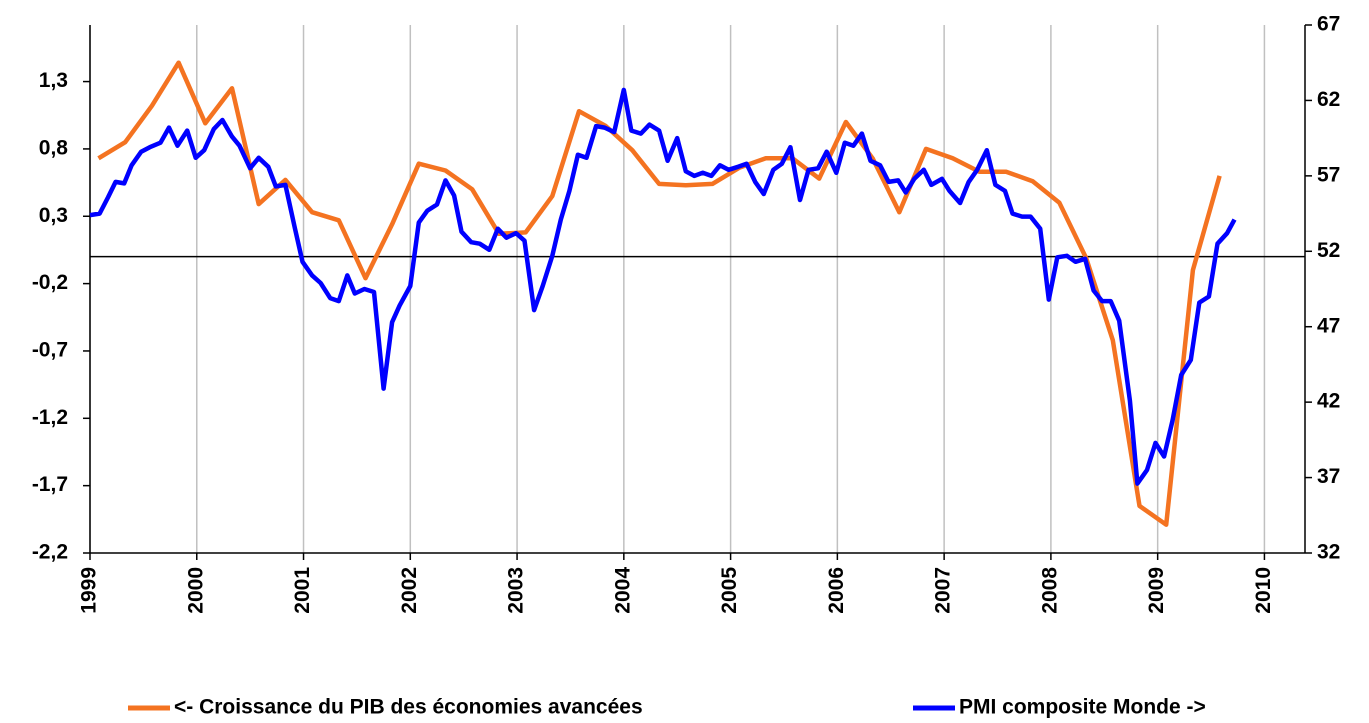 This screenshot has height=723, width=1369. What do you see at coordinates (516, 590) in the screenshot?
I see `x-tick-label: 2003` at bounding box center [516, 590].